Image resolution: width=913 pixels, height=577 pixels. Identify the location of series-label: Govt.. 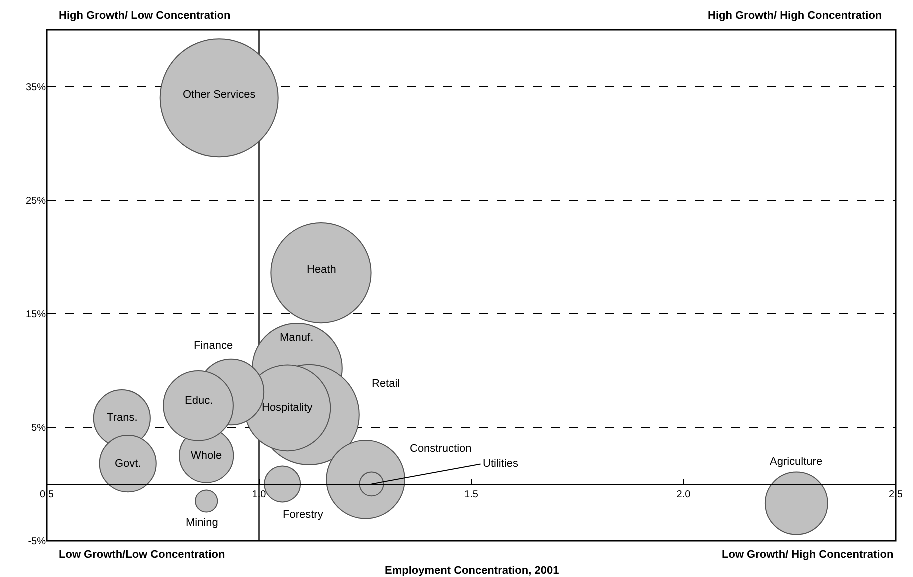
(128, 464).